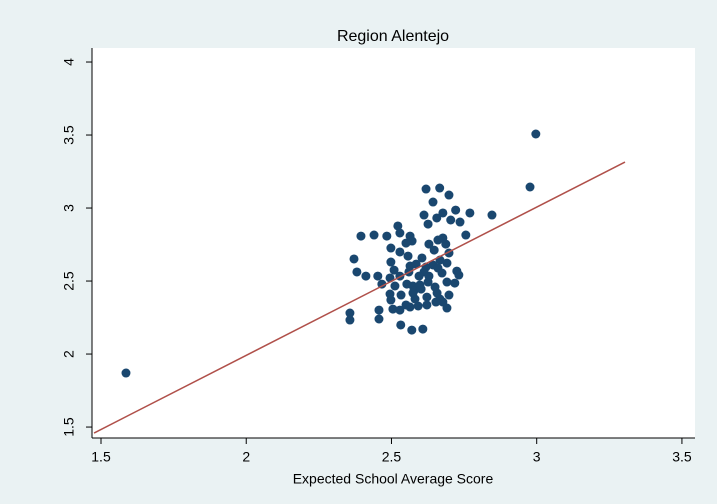 The height and width of the screenshot is (504, 717). I want to click on y-tick-label: 4, so click(69, 62).